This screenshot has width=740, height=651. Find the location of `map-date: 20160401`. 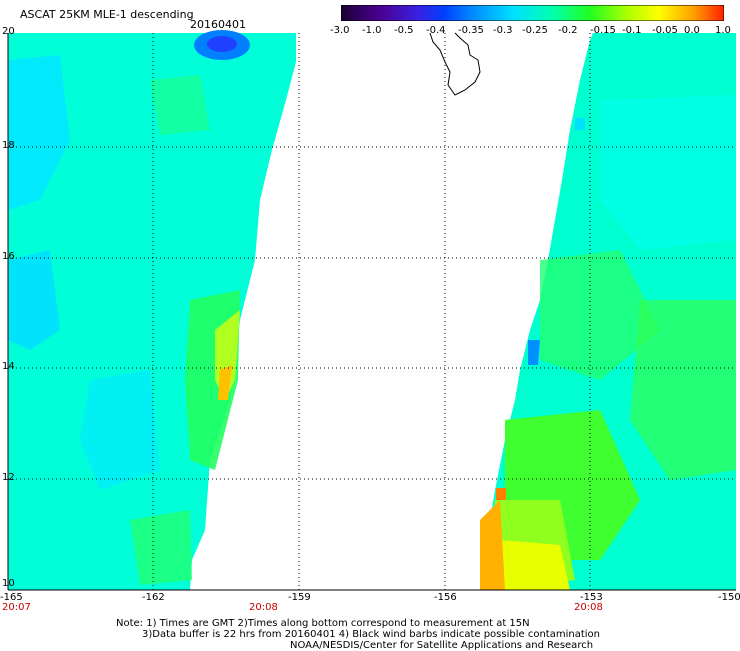

map-date: 20160401 is located at coordinates (218, 24).